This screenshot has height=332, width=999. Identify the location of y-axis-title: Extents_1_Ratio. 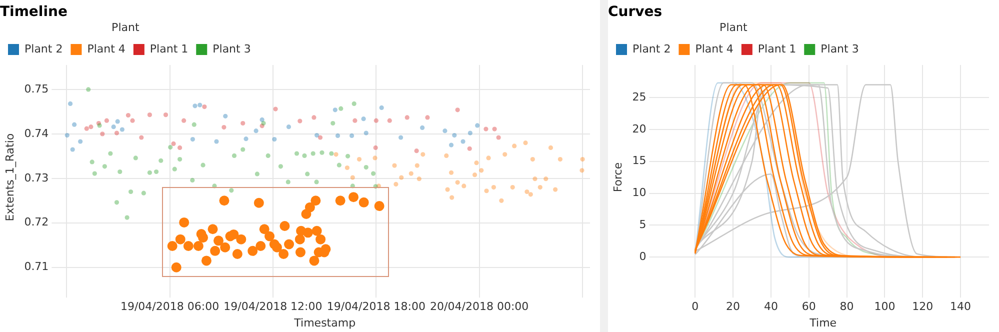
(9, 177).